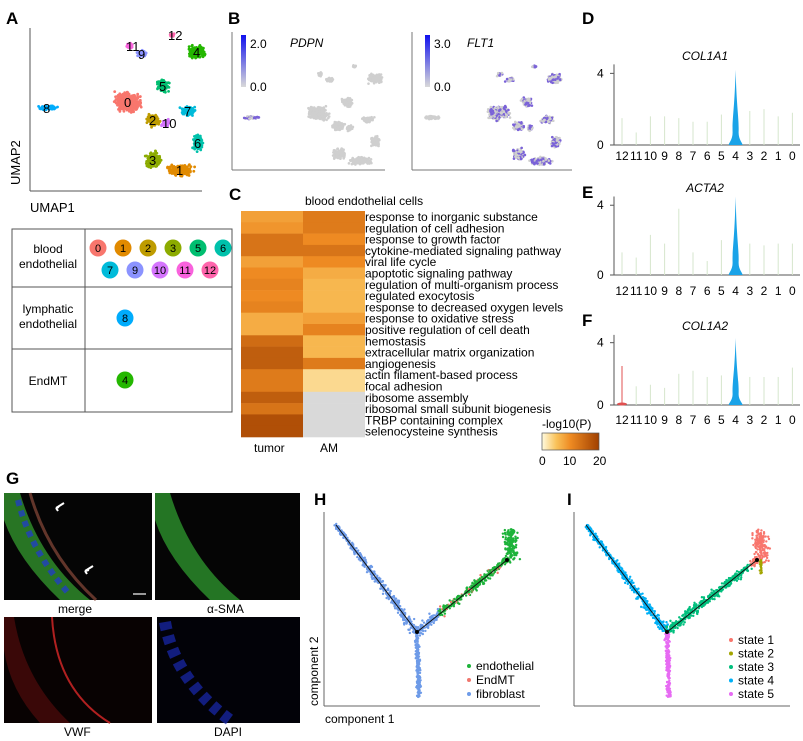 The image size is (803, 741). What do you see at coordinates (258, 87) in the screenshot?
I see `scale-min: 0.0` at bounding box center [258, 87].